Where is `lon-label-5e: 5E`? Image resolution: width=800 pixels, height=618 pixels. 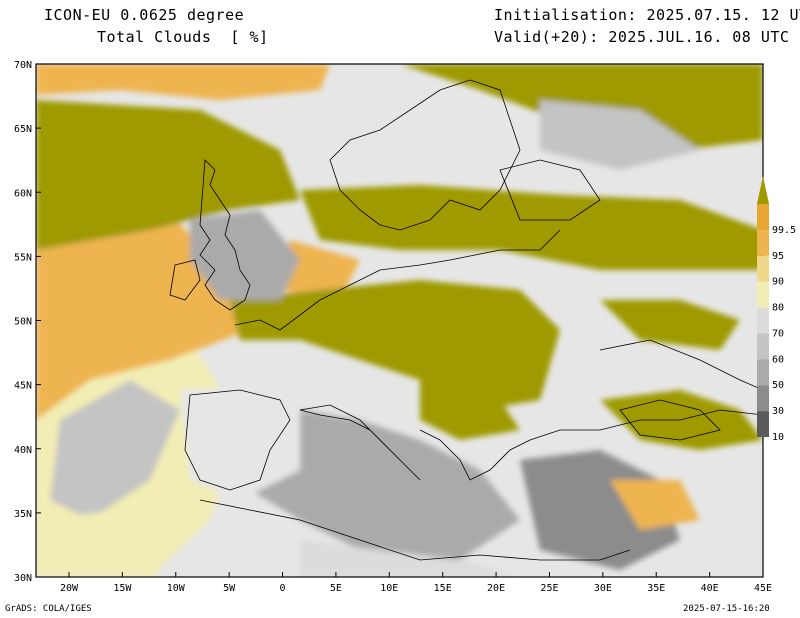
lon-label-5e: 5E is located at coordinates (336, 588).